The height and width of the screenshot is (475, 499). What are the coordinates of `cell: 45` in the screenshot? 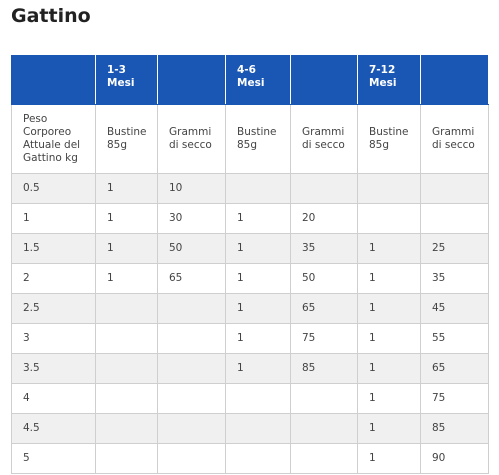 It's located at (454, 308).